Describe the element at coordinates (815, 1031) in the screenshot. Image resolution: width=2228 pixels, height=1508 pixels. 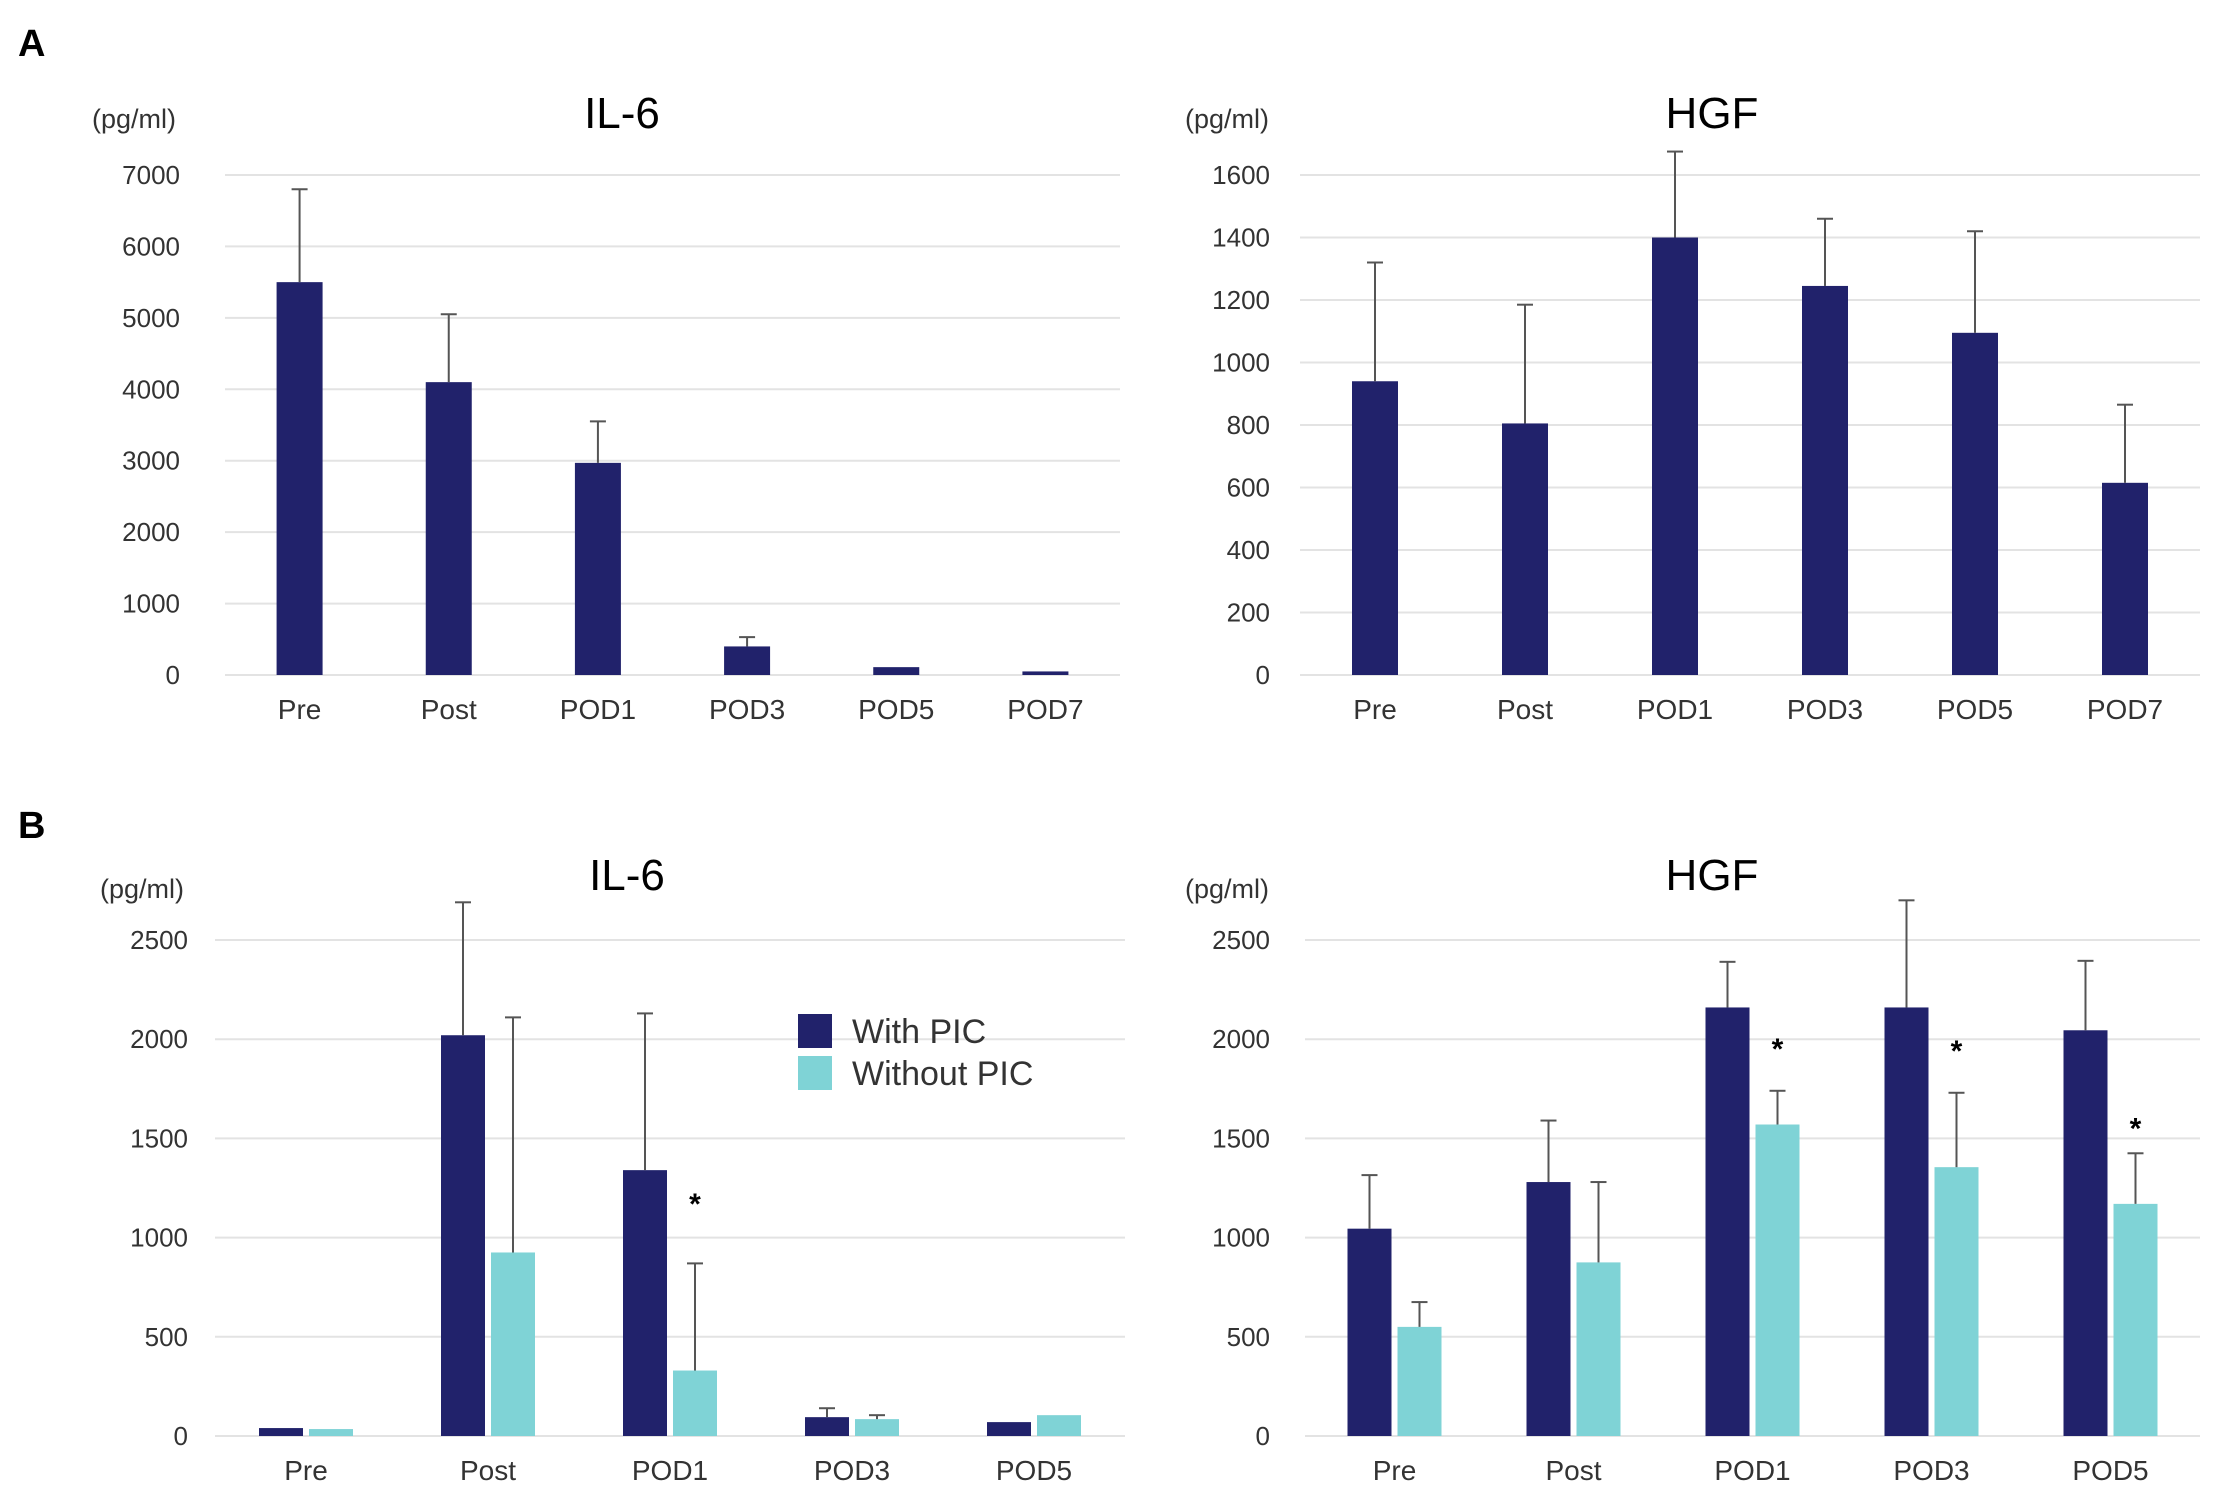
I see `legend-swatch-with-pic` at that location.